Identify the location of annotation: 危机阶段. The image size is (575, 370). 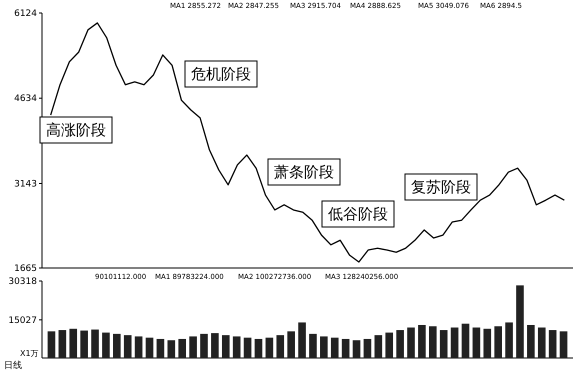
(221, 74).